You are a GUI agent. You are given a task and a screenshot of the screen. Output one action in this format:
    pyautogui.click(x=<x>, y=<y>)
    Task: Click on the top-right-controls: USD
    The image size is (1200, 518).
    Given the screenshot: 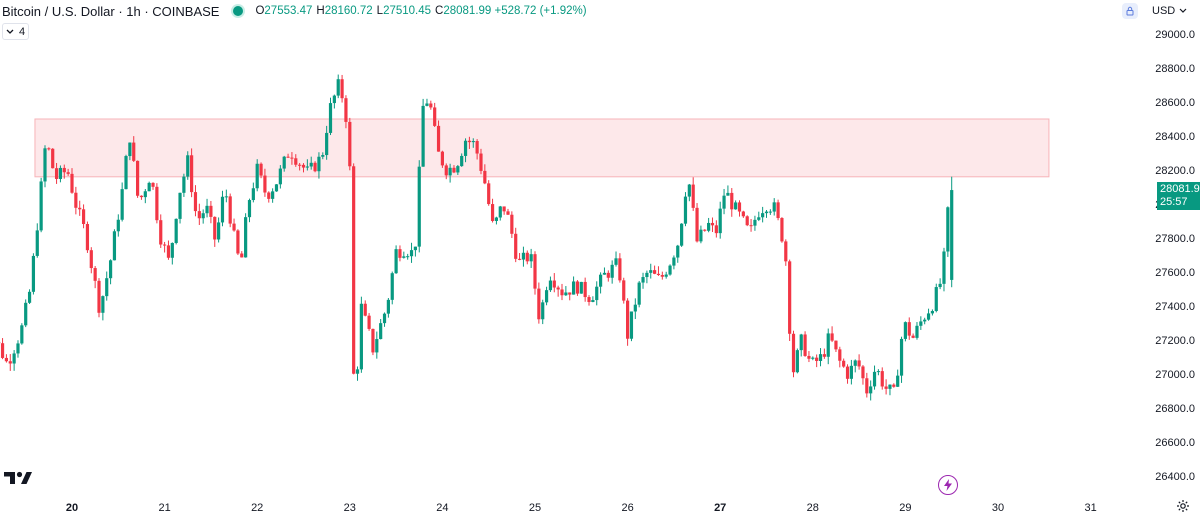 What is the action you would take?
    pyautogui.click(x=1161, y=11)
    